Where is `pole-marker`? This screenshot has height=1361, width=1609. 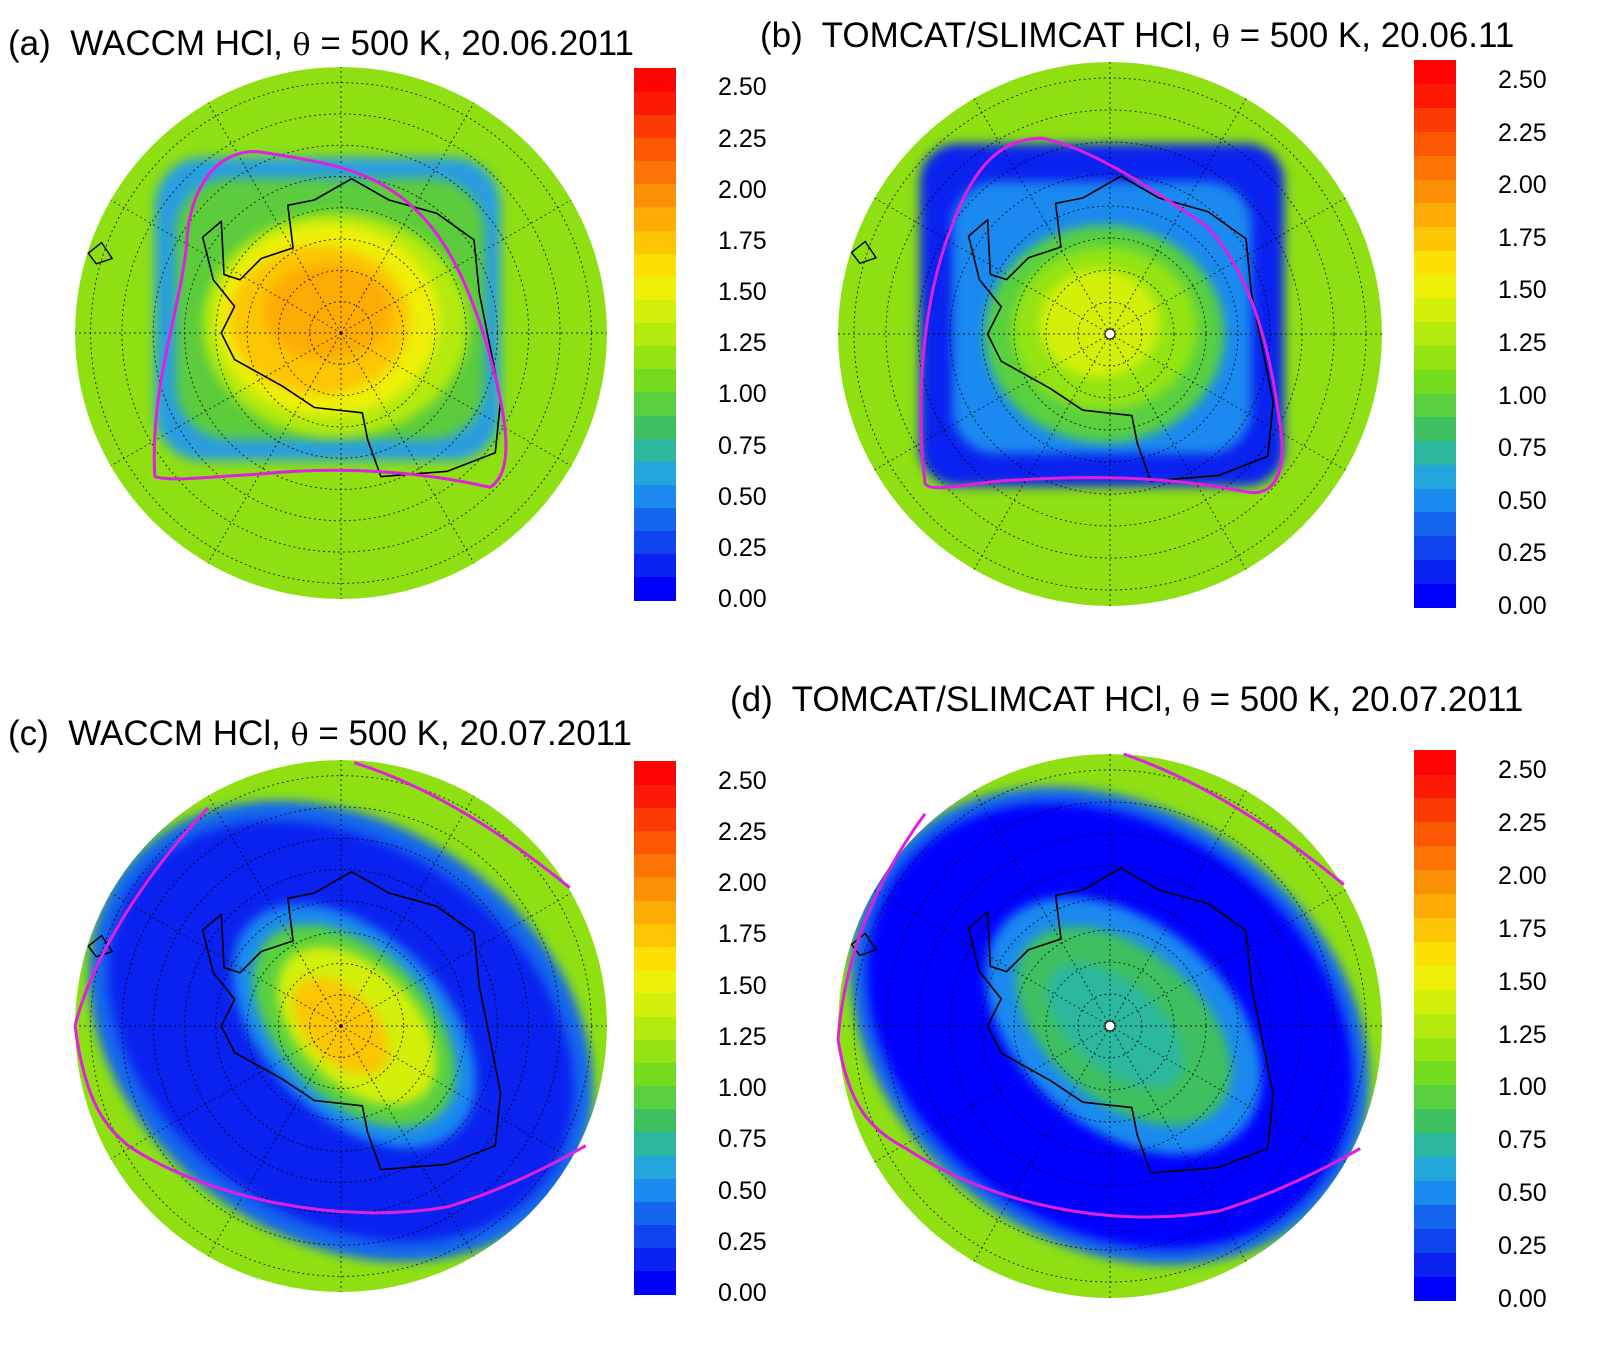
pole-marker is located at coordinates (1110, 334).